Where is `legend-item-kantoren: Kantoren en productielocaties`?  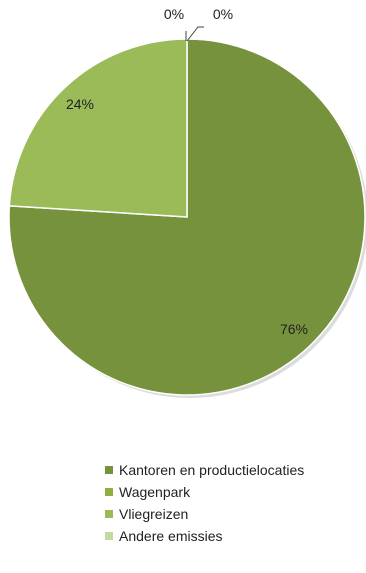
legend-item-kantoren: Kantoren en productielocaties is located at coordinates (204, 470).